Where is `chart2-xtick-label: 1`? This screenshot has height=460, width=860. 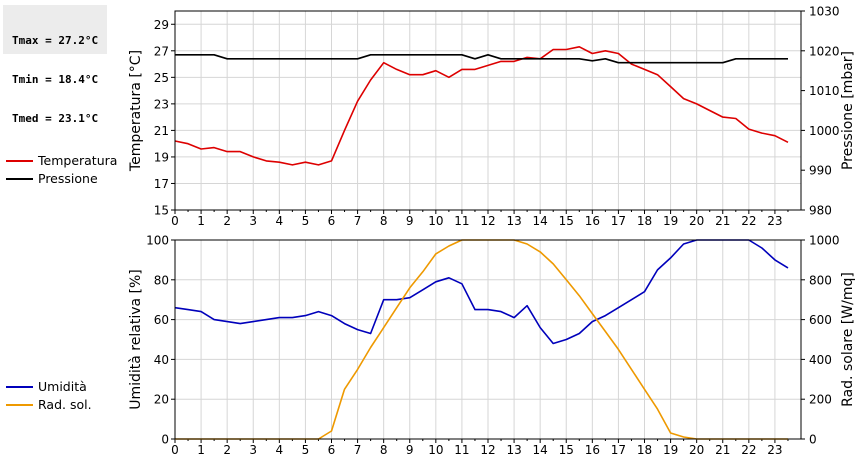
chart2-xtick-label: 1 is located at coordinates (201, 450).